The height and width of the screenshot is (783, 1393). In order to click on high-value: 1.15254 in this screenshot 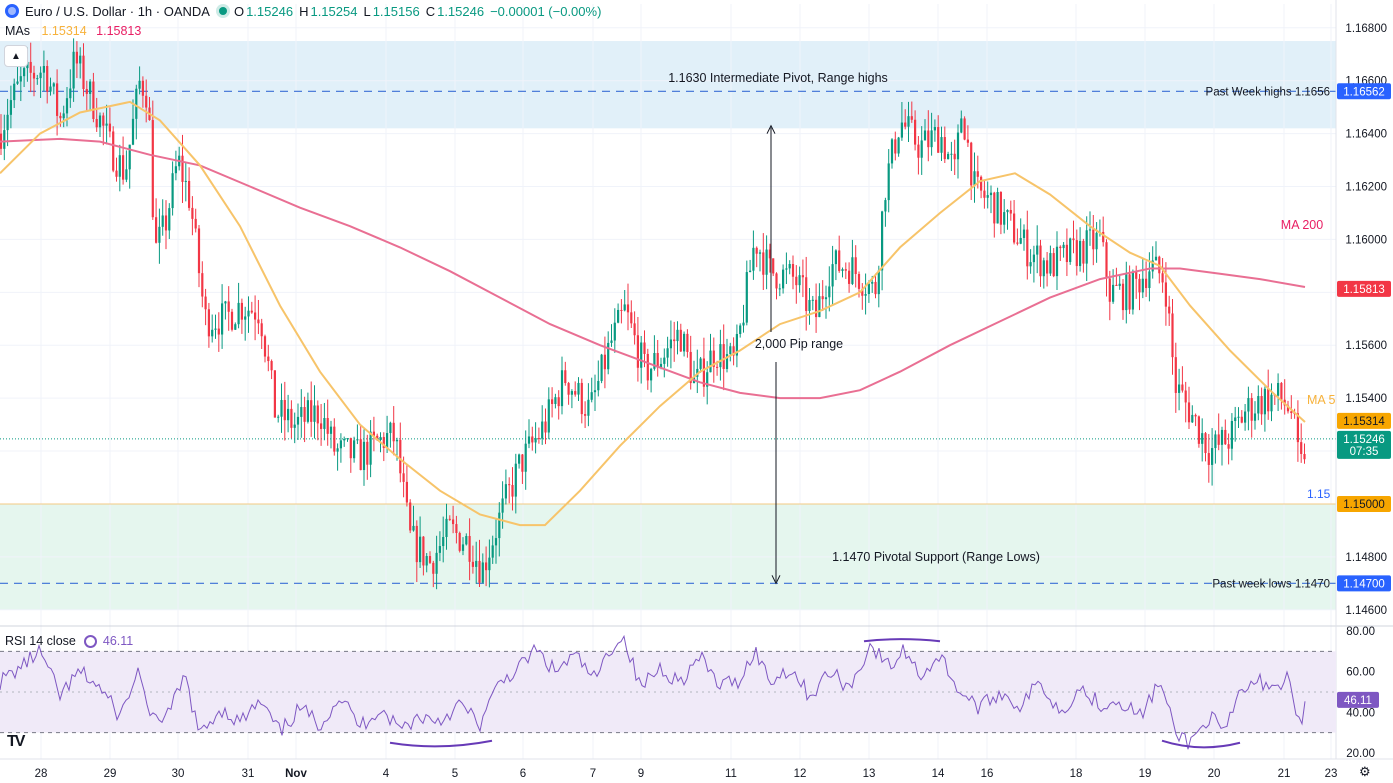, I will do `click(334, 11)`.